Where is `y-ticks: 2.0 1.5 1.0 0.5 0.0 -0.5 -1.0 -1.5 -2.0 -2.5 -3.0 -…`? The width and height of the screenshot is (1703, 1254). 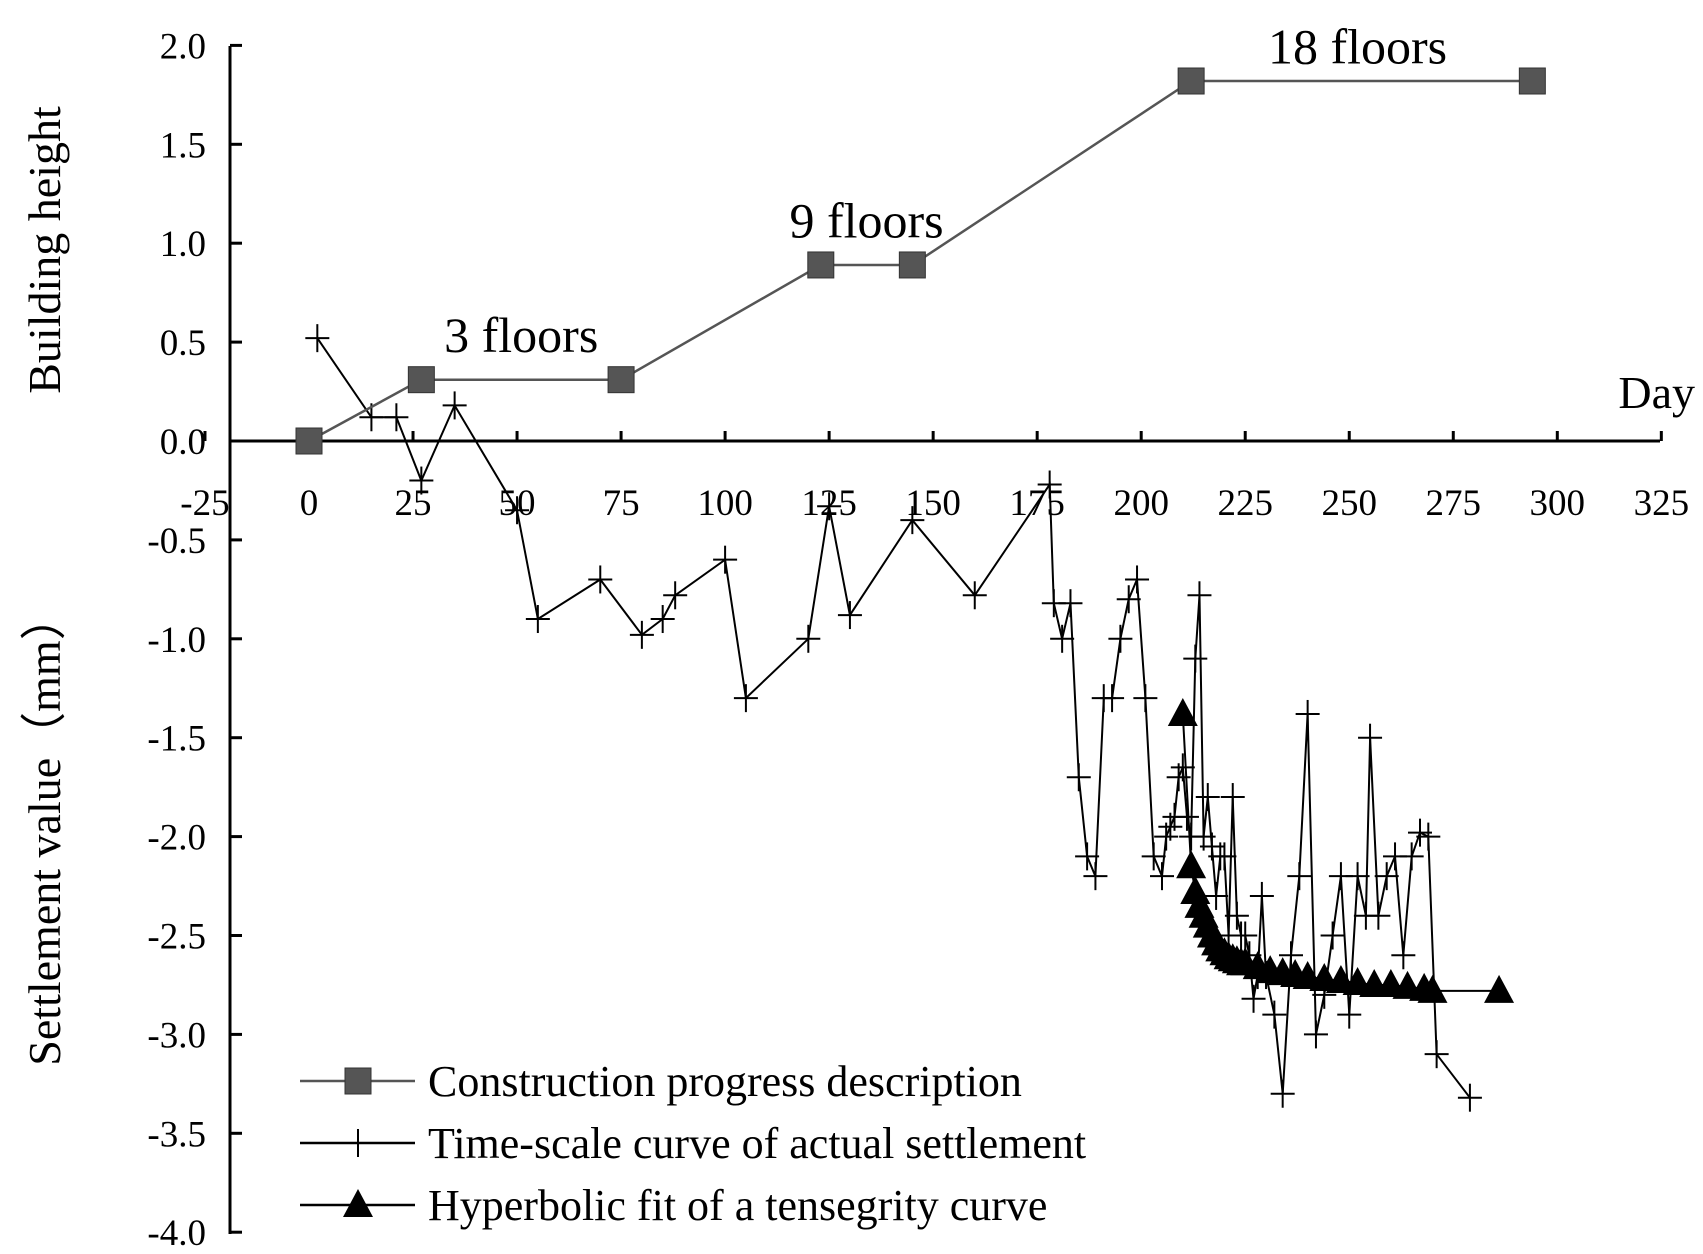 y-ticks: 2.0 1.5 1.0 0.5 0.0 -0.5 -1.0 -1.5 -2.0 -2.5 -3.0 -… is located at coordinates (194, 640).